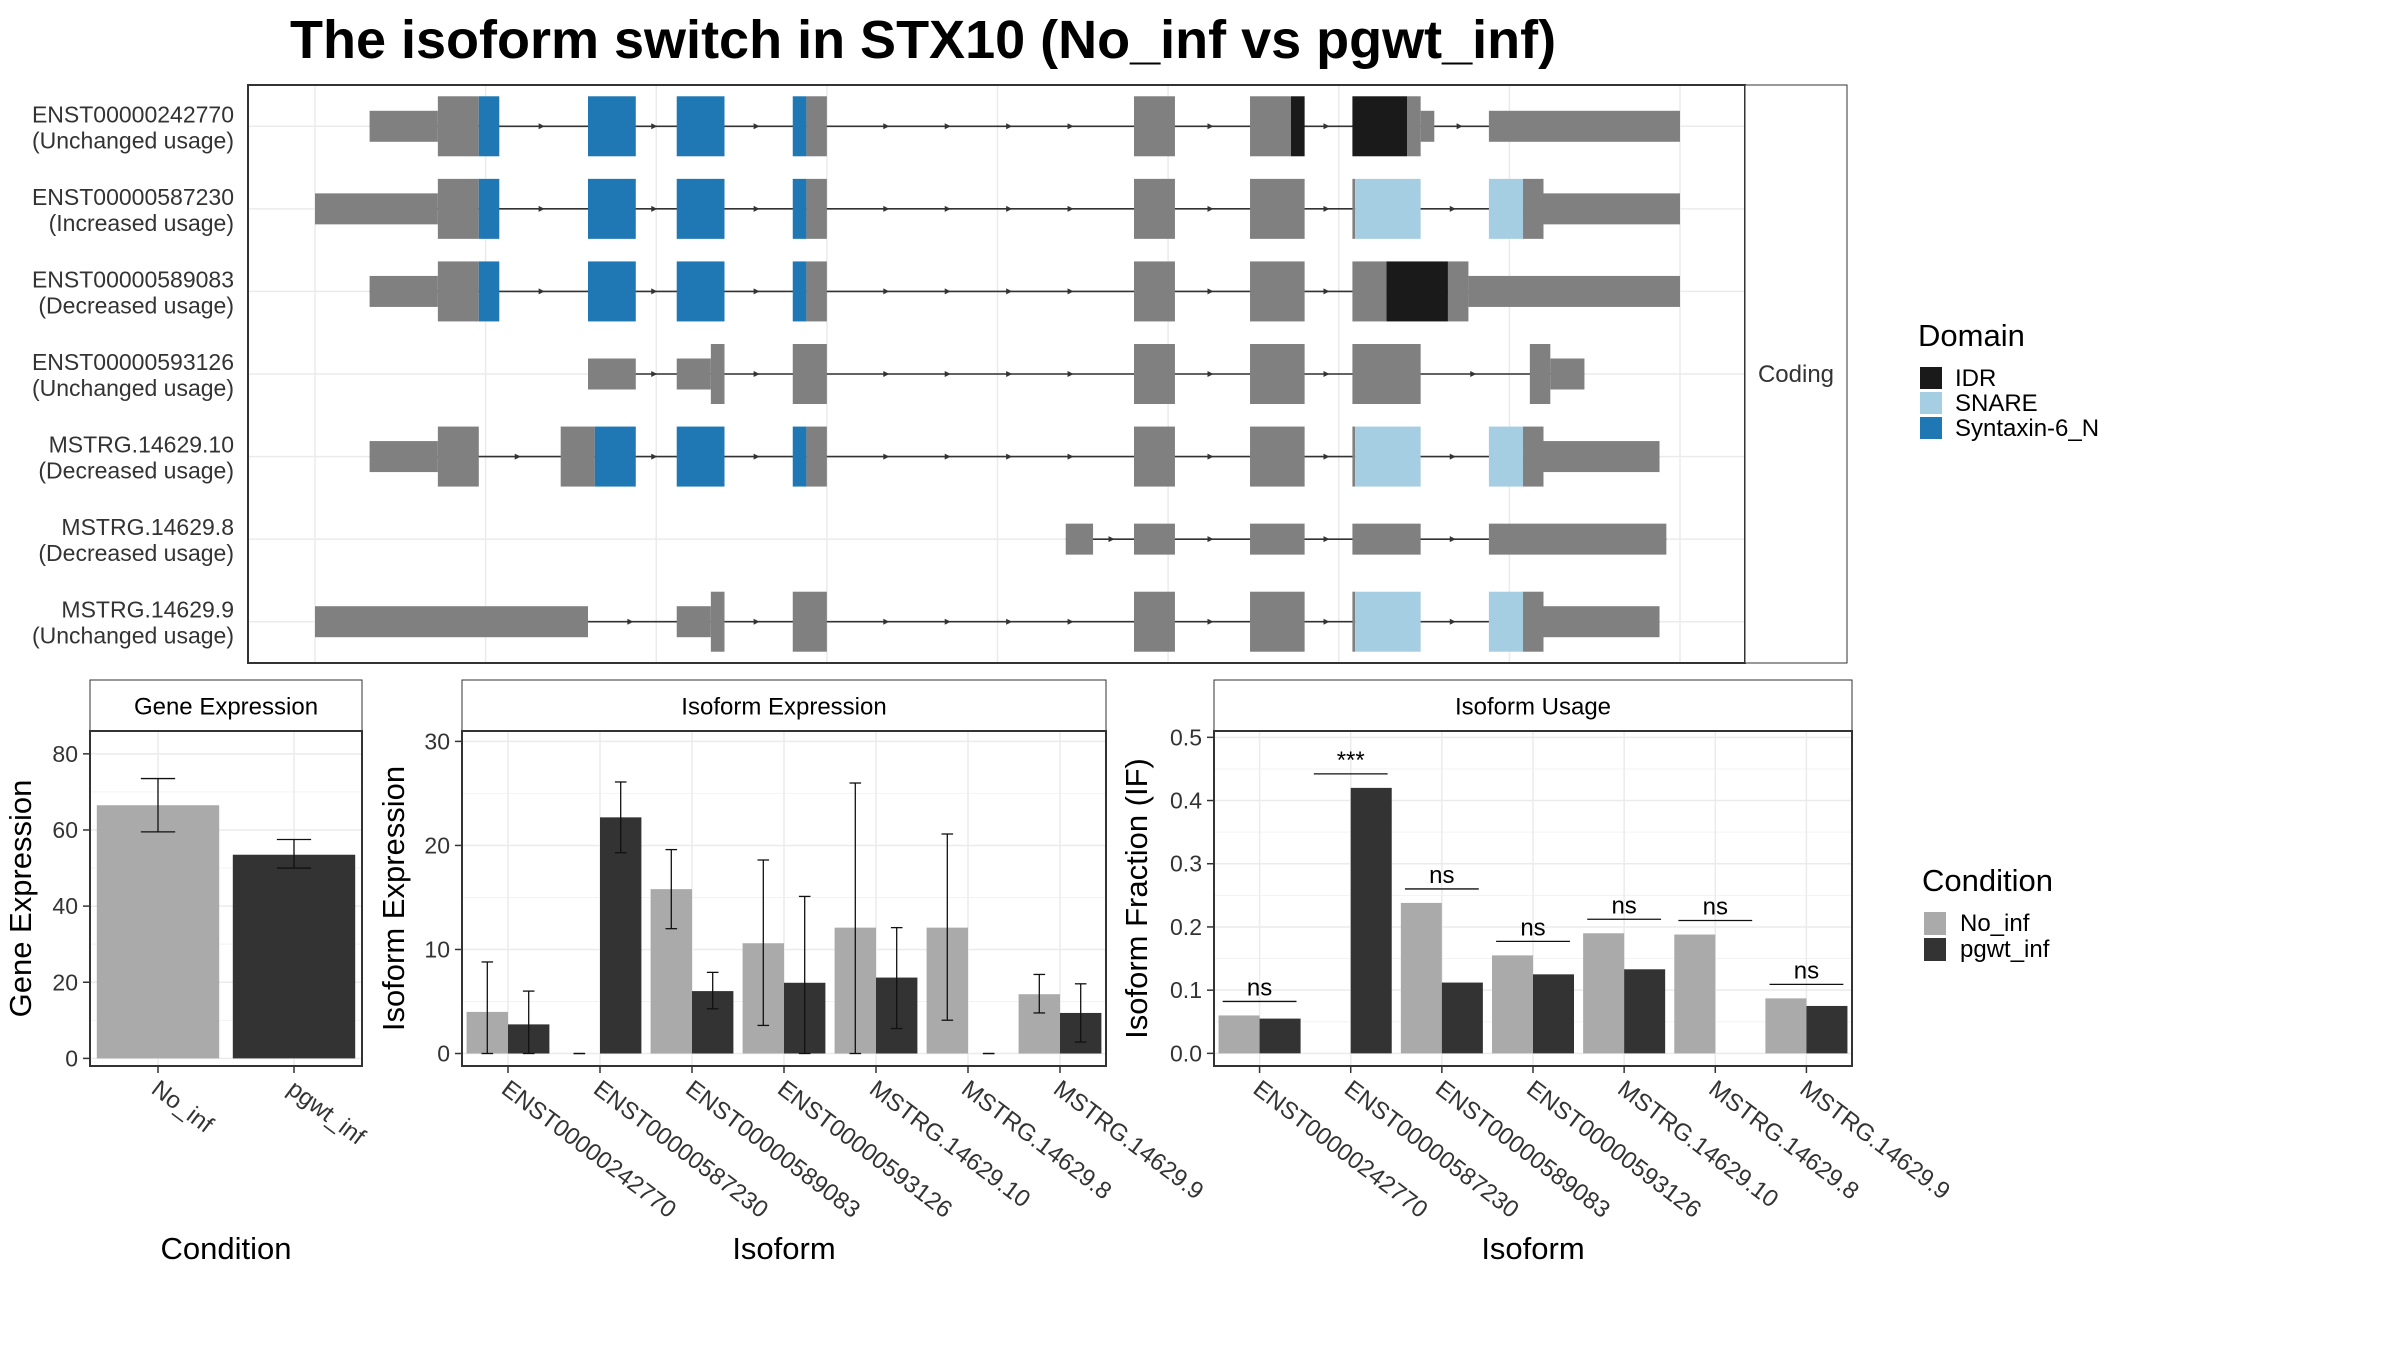 This screenshot has height=1350, width=2400. What do you see at coordinates (2005, 949) in the screenshot?
I see `condition-legend-label: pgwt_inf` at bounding box center [2005, 949].